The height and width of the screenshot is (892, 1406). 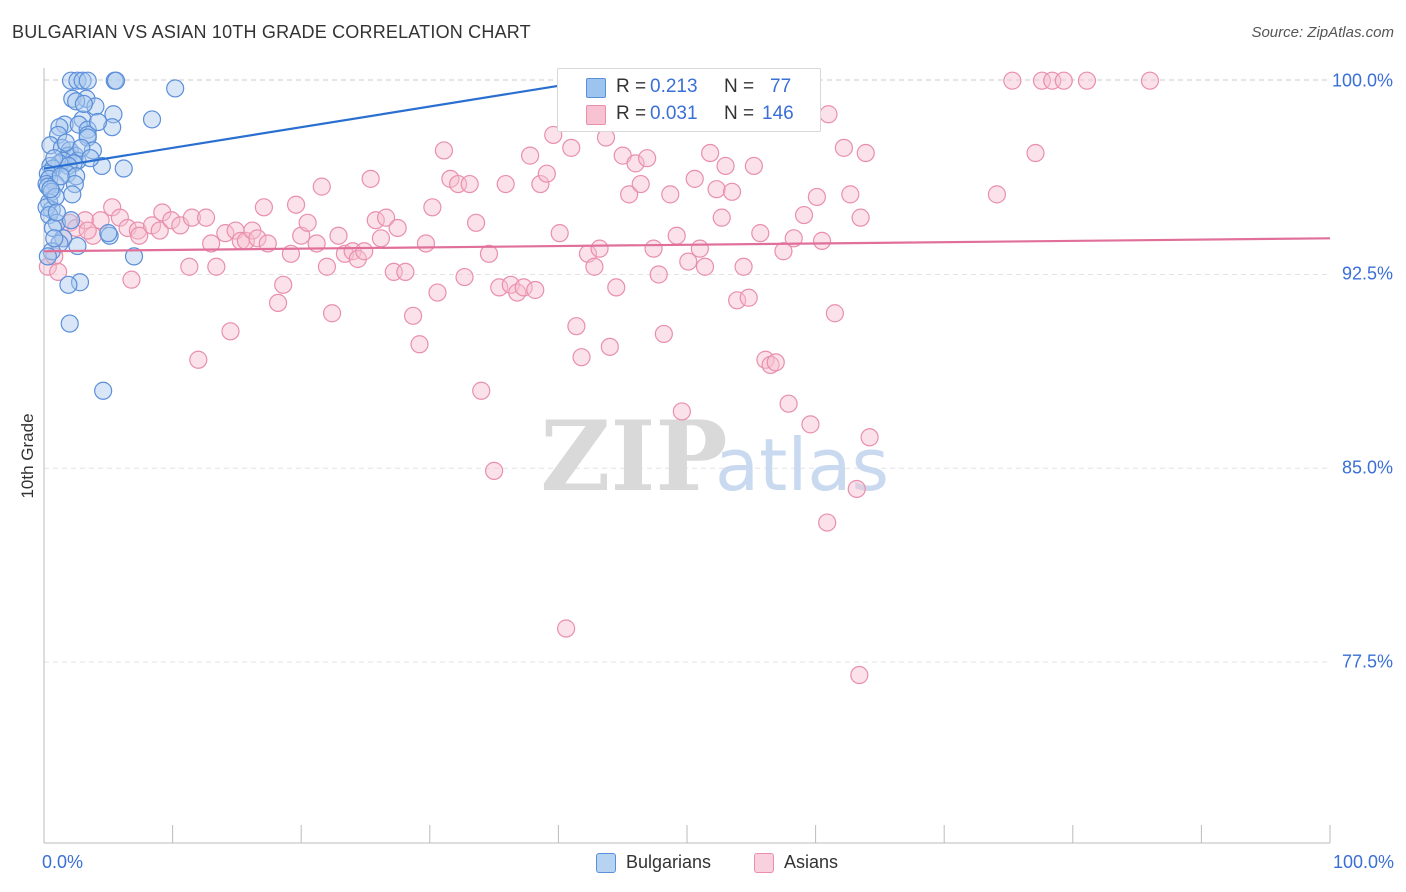 I want to click on legend-r-label-asians: R =, so click(x=631, y=113).